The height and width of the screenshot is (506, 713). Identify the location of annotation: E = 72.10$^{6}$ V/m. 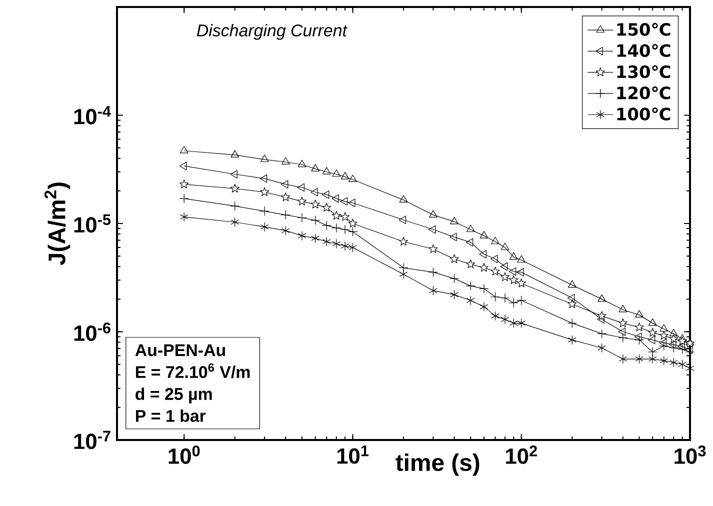
(193, 370).